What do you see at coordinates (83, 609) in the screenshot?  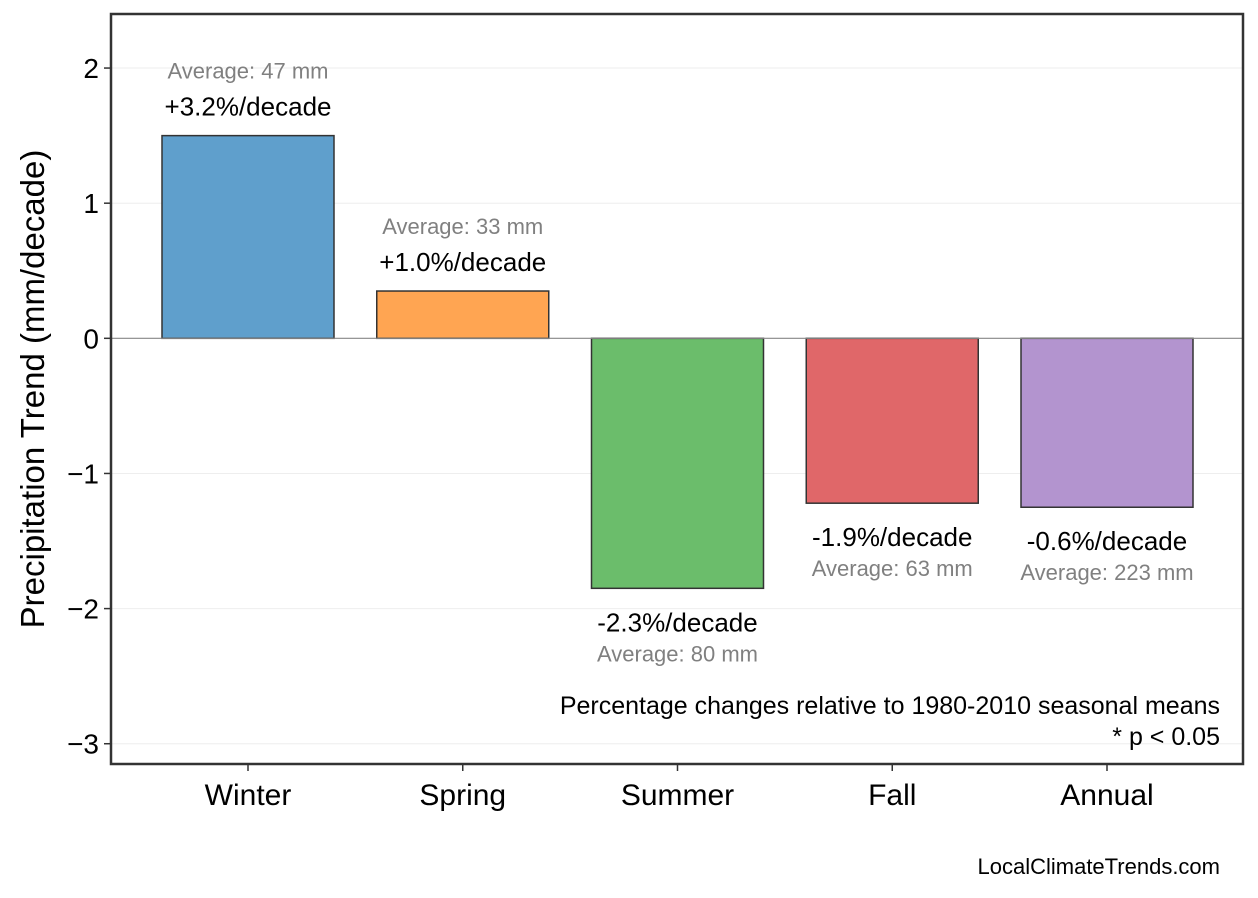 I see `y-tick-label: −2` at bounding box center [83, 609].